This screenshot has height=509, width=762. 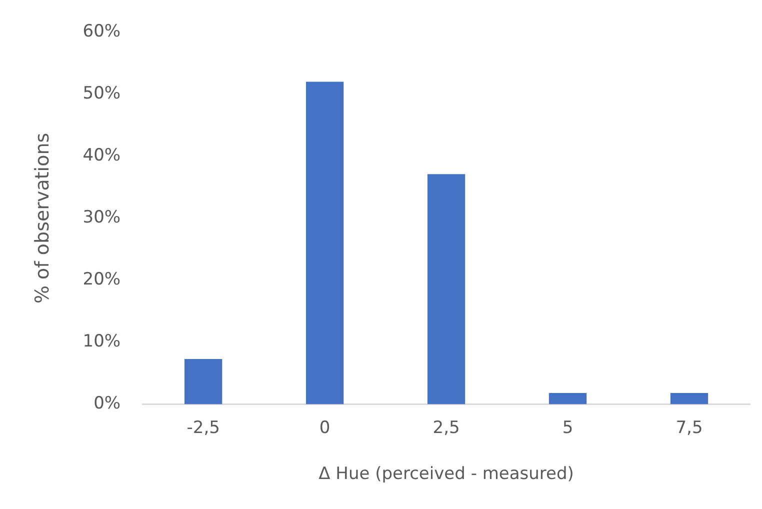 What do you see at coordinates (101, 342) in the screenshot?
I see `y-tick-label: 10%` at bounding box center [101, 342].